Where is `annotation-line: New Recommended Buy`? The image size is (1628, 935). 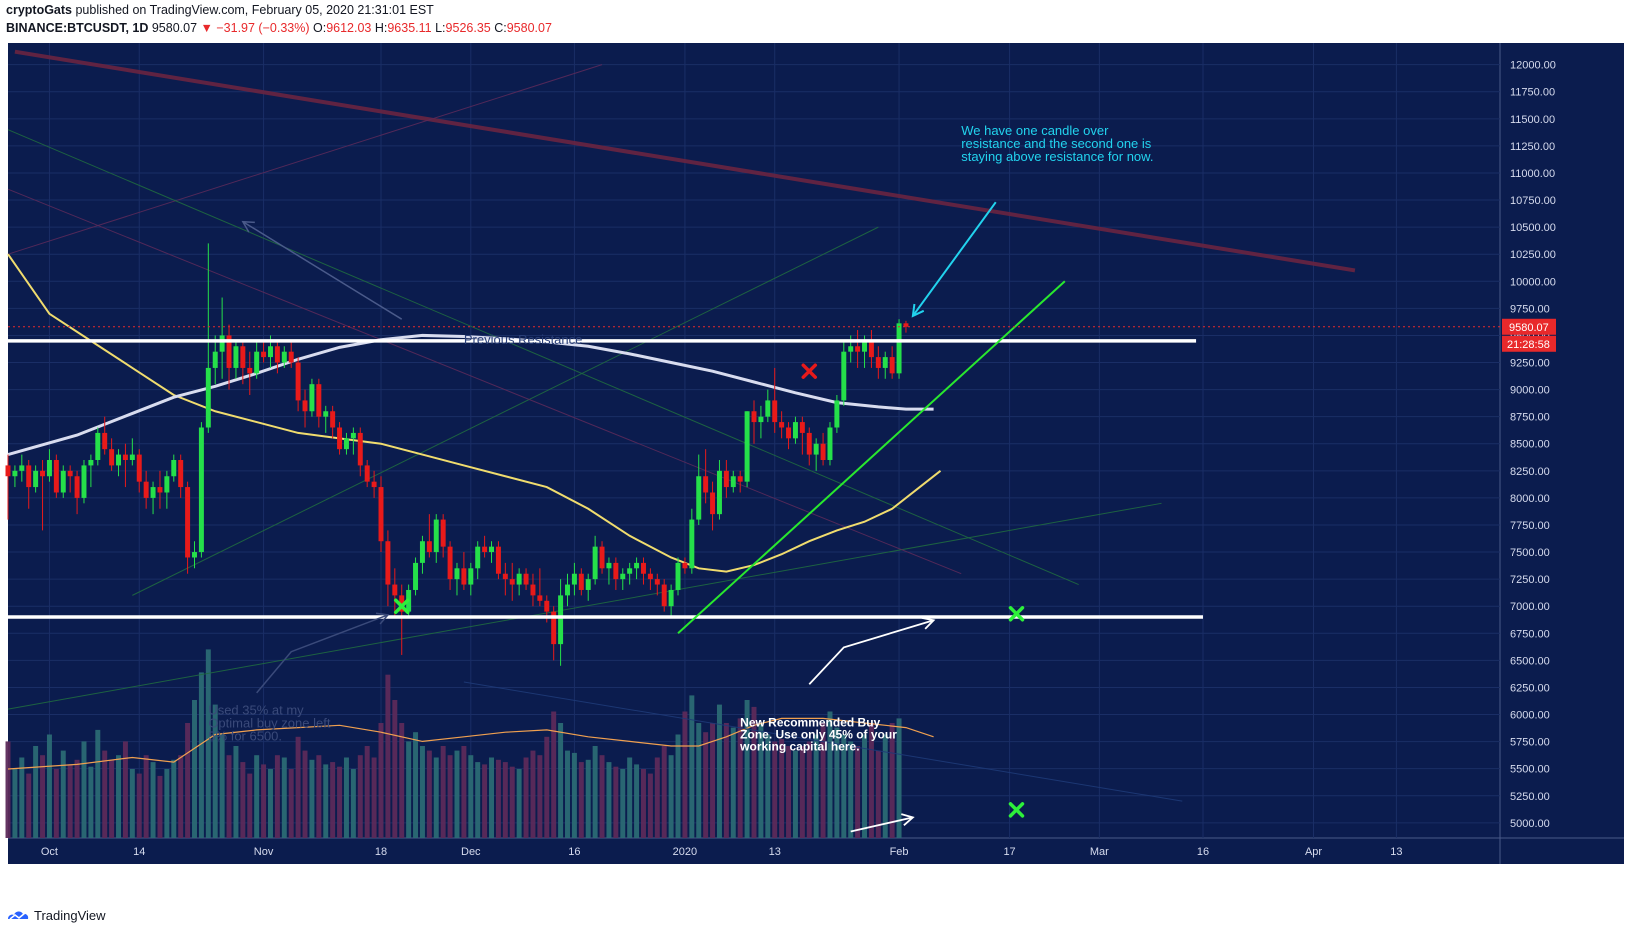
annotation-line: New Recommended Buy is located at coordinates (810, 722).